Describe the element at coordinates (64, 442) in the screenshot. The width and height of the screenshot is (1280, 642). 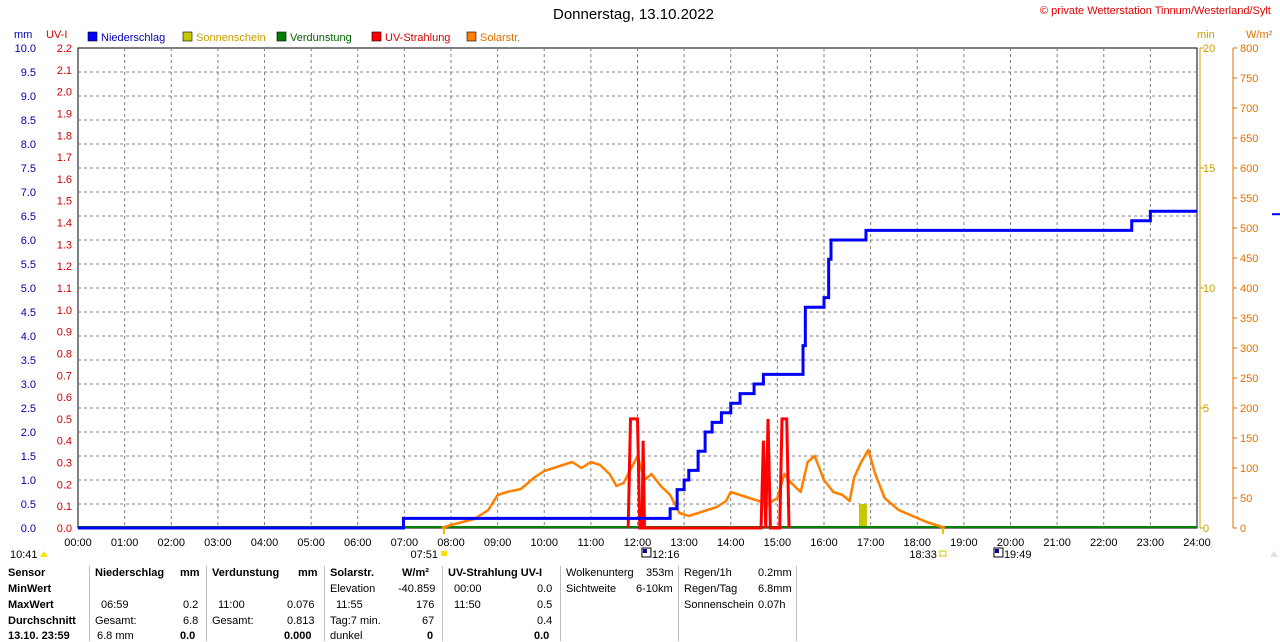
I see `uv-tick-label: 0.4` at that location.